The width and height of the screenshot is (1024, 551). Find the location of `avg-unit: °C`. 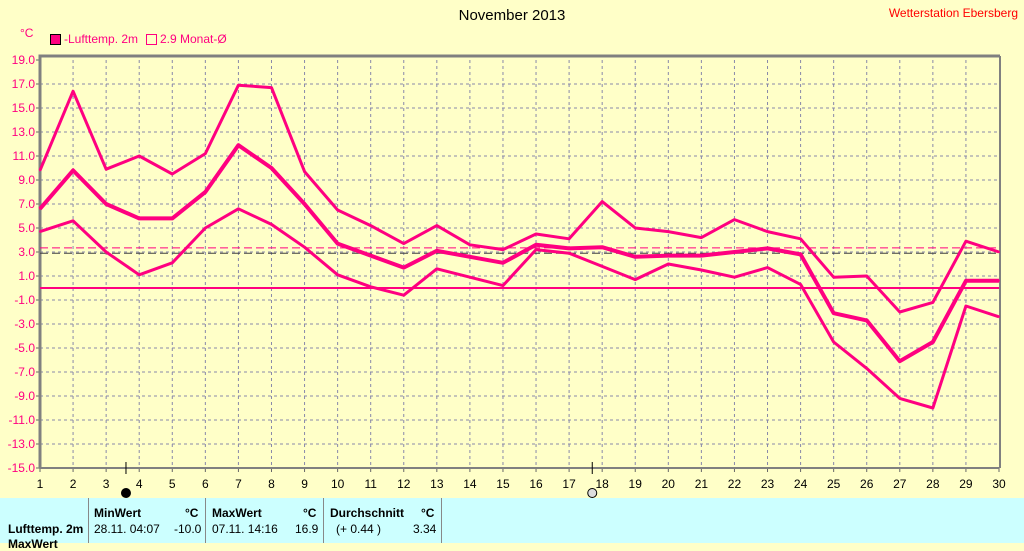

avg-unit: °C is located at coordinates (428, 513).